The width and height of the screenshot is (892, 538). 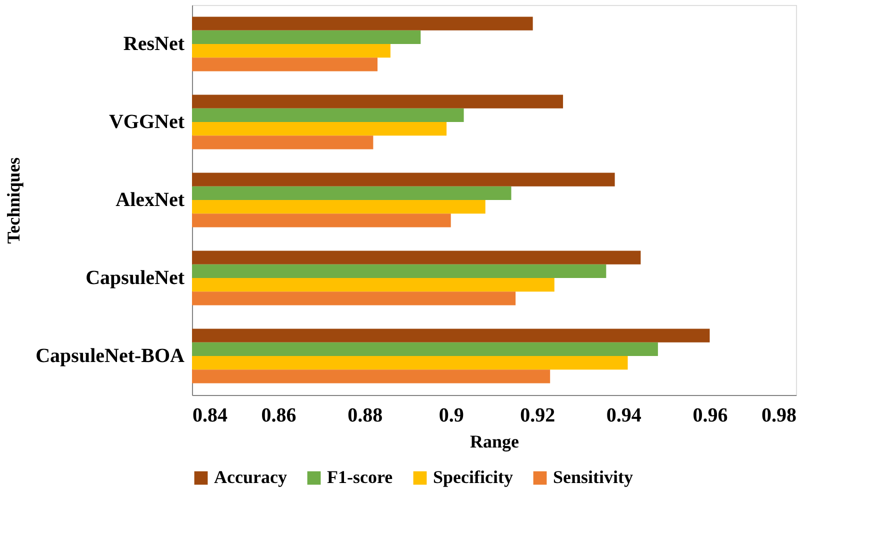 I want to click on legend-label: Accuracy, so click(x=250, y=477).